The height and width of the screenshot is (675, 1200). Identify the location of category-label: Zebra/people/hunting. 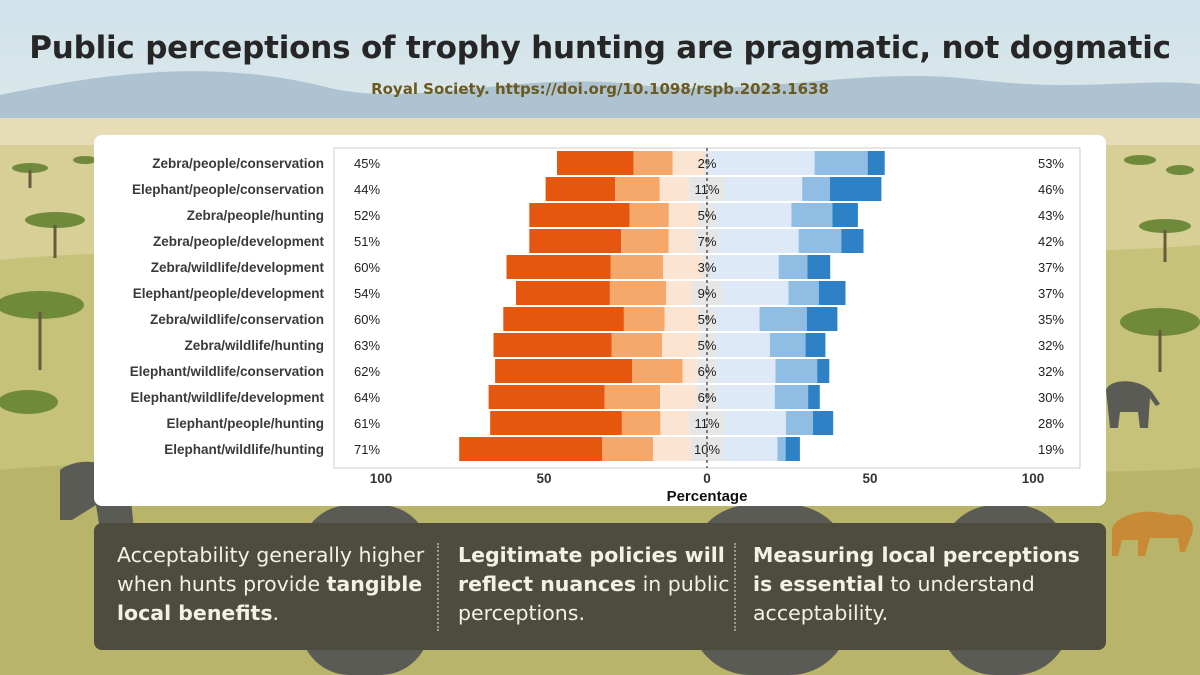
(255, 215).